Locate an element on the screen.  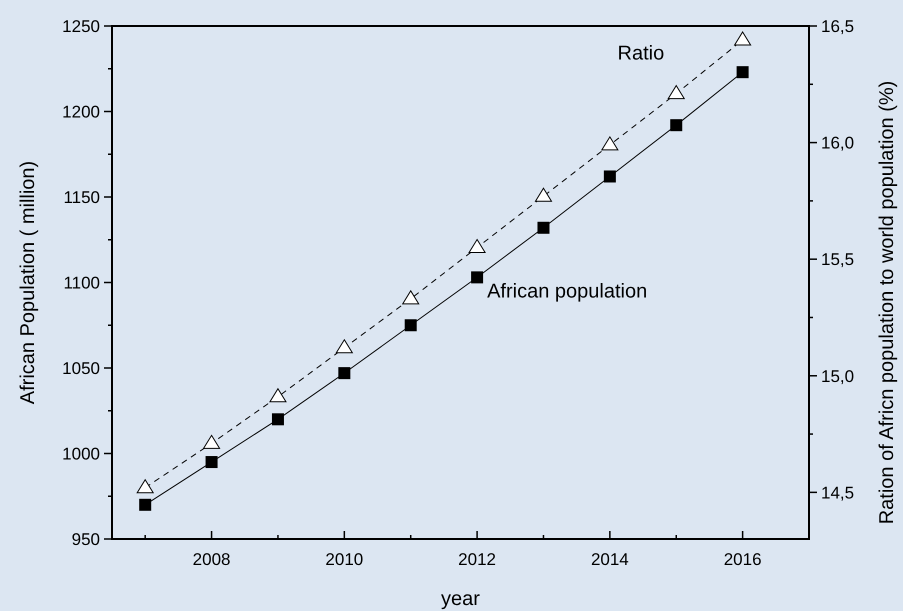
x-tick-label: 2012 is located at coordinates (477, 559).